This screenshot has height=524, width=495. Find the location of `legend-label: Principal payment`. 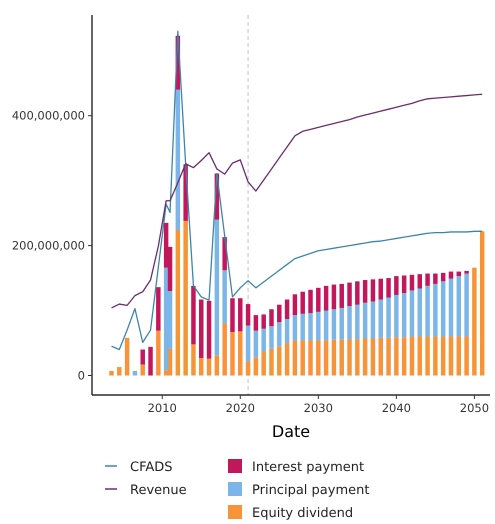

legend-label: Principal payment is located at coordinates (311, 490).